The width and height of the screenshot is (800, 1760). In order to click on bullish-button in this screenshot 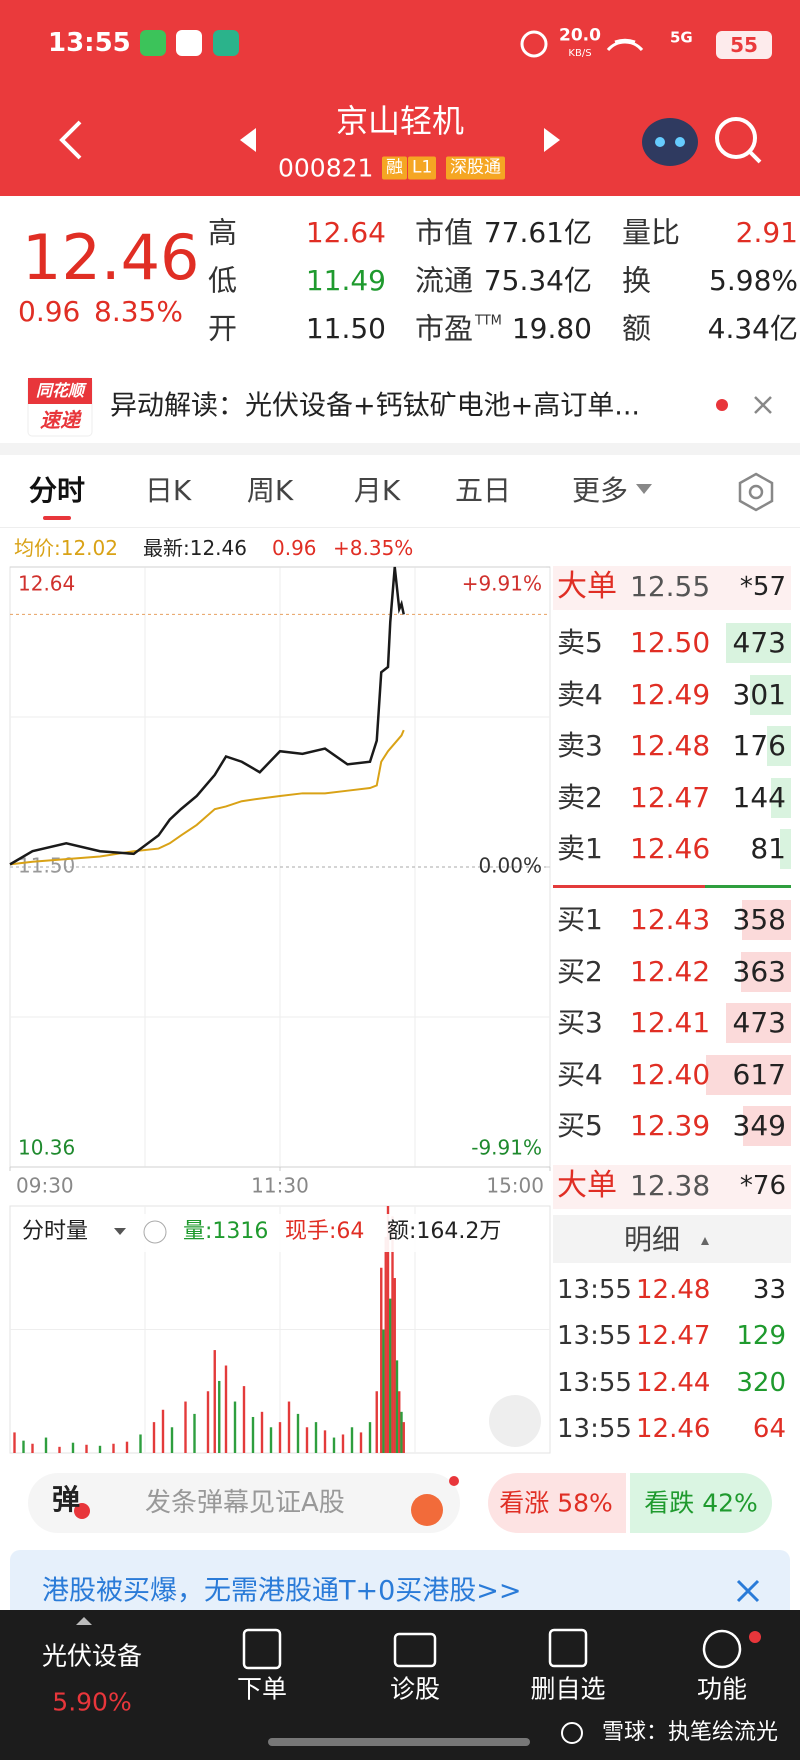, I will do `click(557, 1503)`.